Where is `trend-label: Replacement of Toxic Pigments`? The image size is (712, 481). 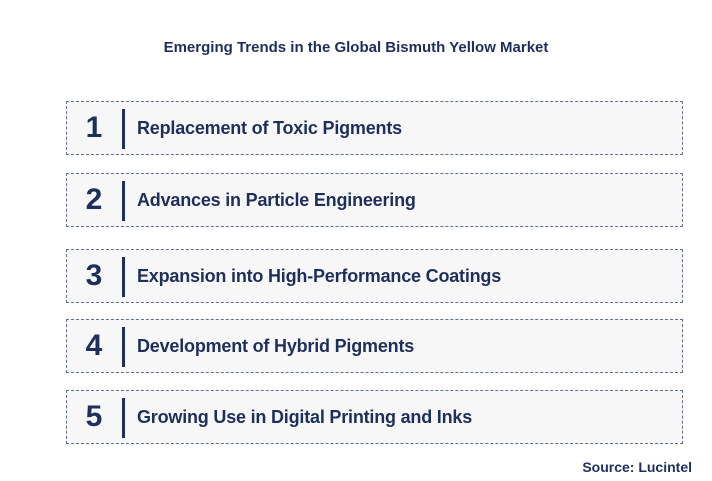 trend-label: Replacement of Toxic Pigments is located at coordinates (269, 127).